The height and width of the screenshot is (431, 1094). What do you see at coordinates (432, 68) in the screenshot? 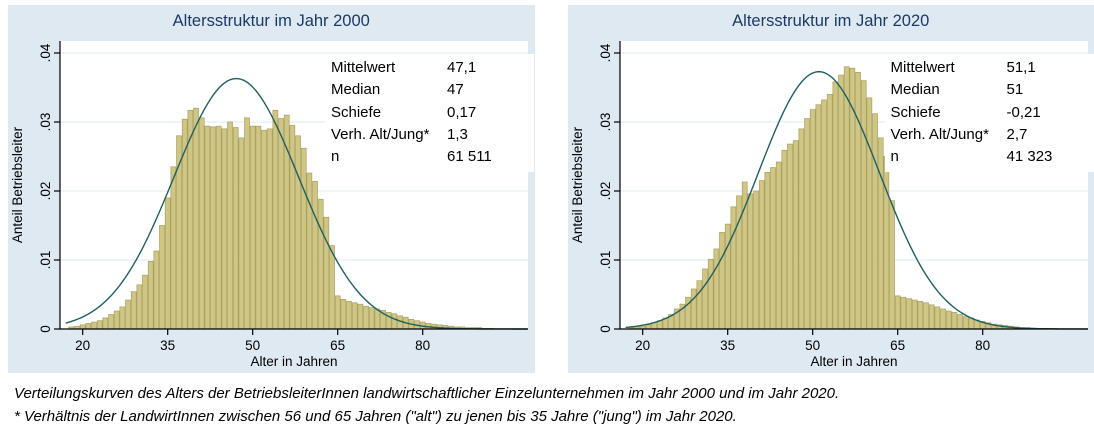
I see `stat-row: Mittelwert 47,1` at bounding box center [432, 68].